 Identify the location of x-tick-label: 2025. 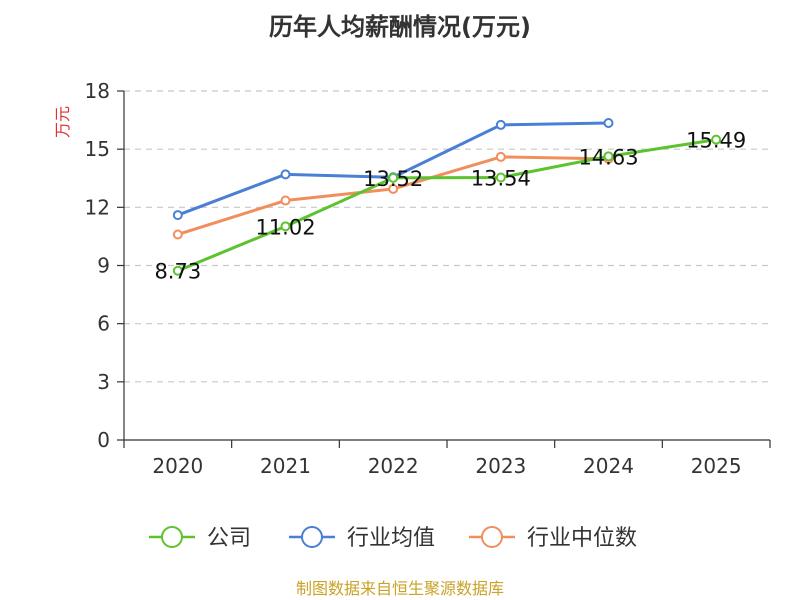
(716, 466).